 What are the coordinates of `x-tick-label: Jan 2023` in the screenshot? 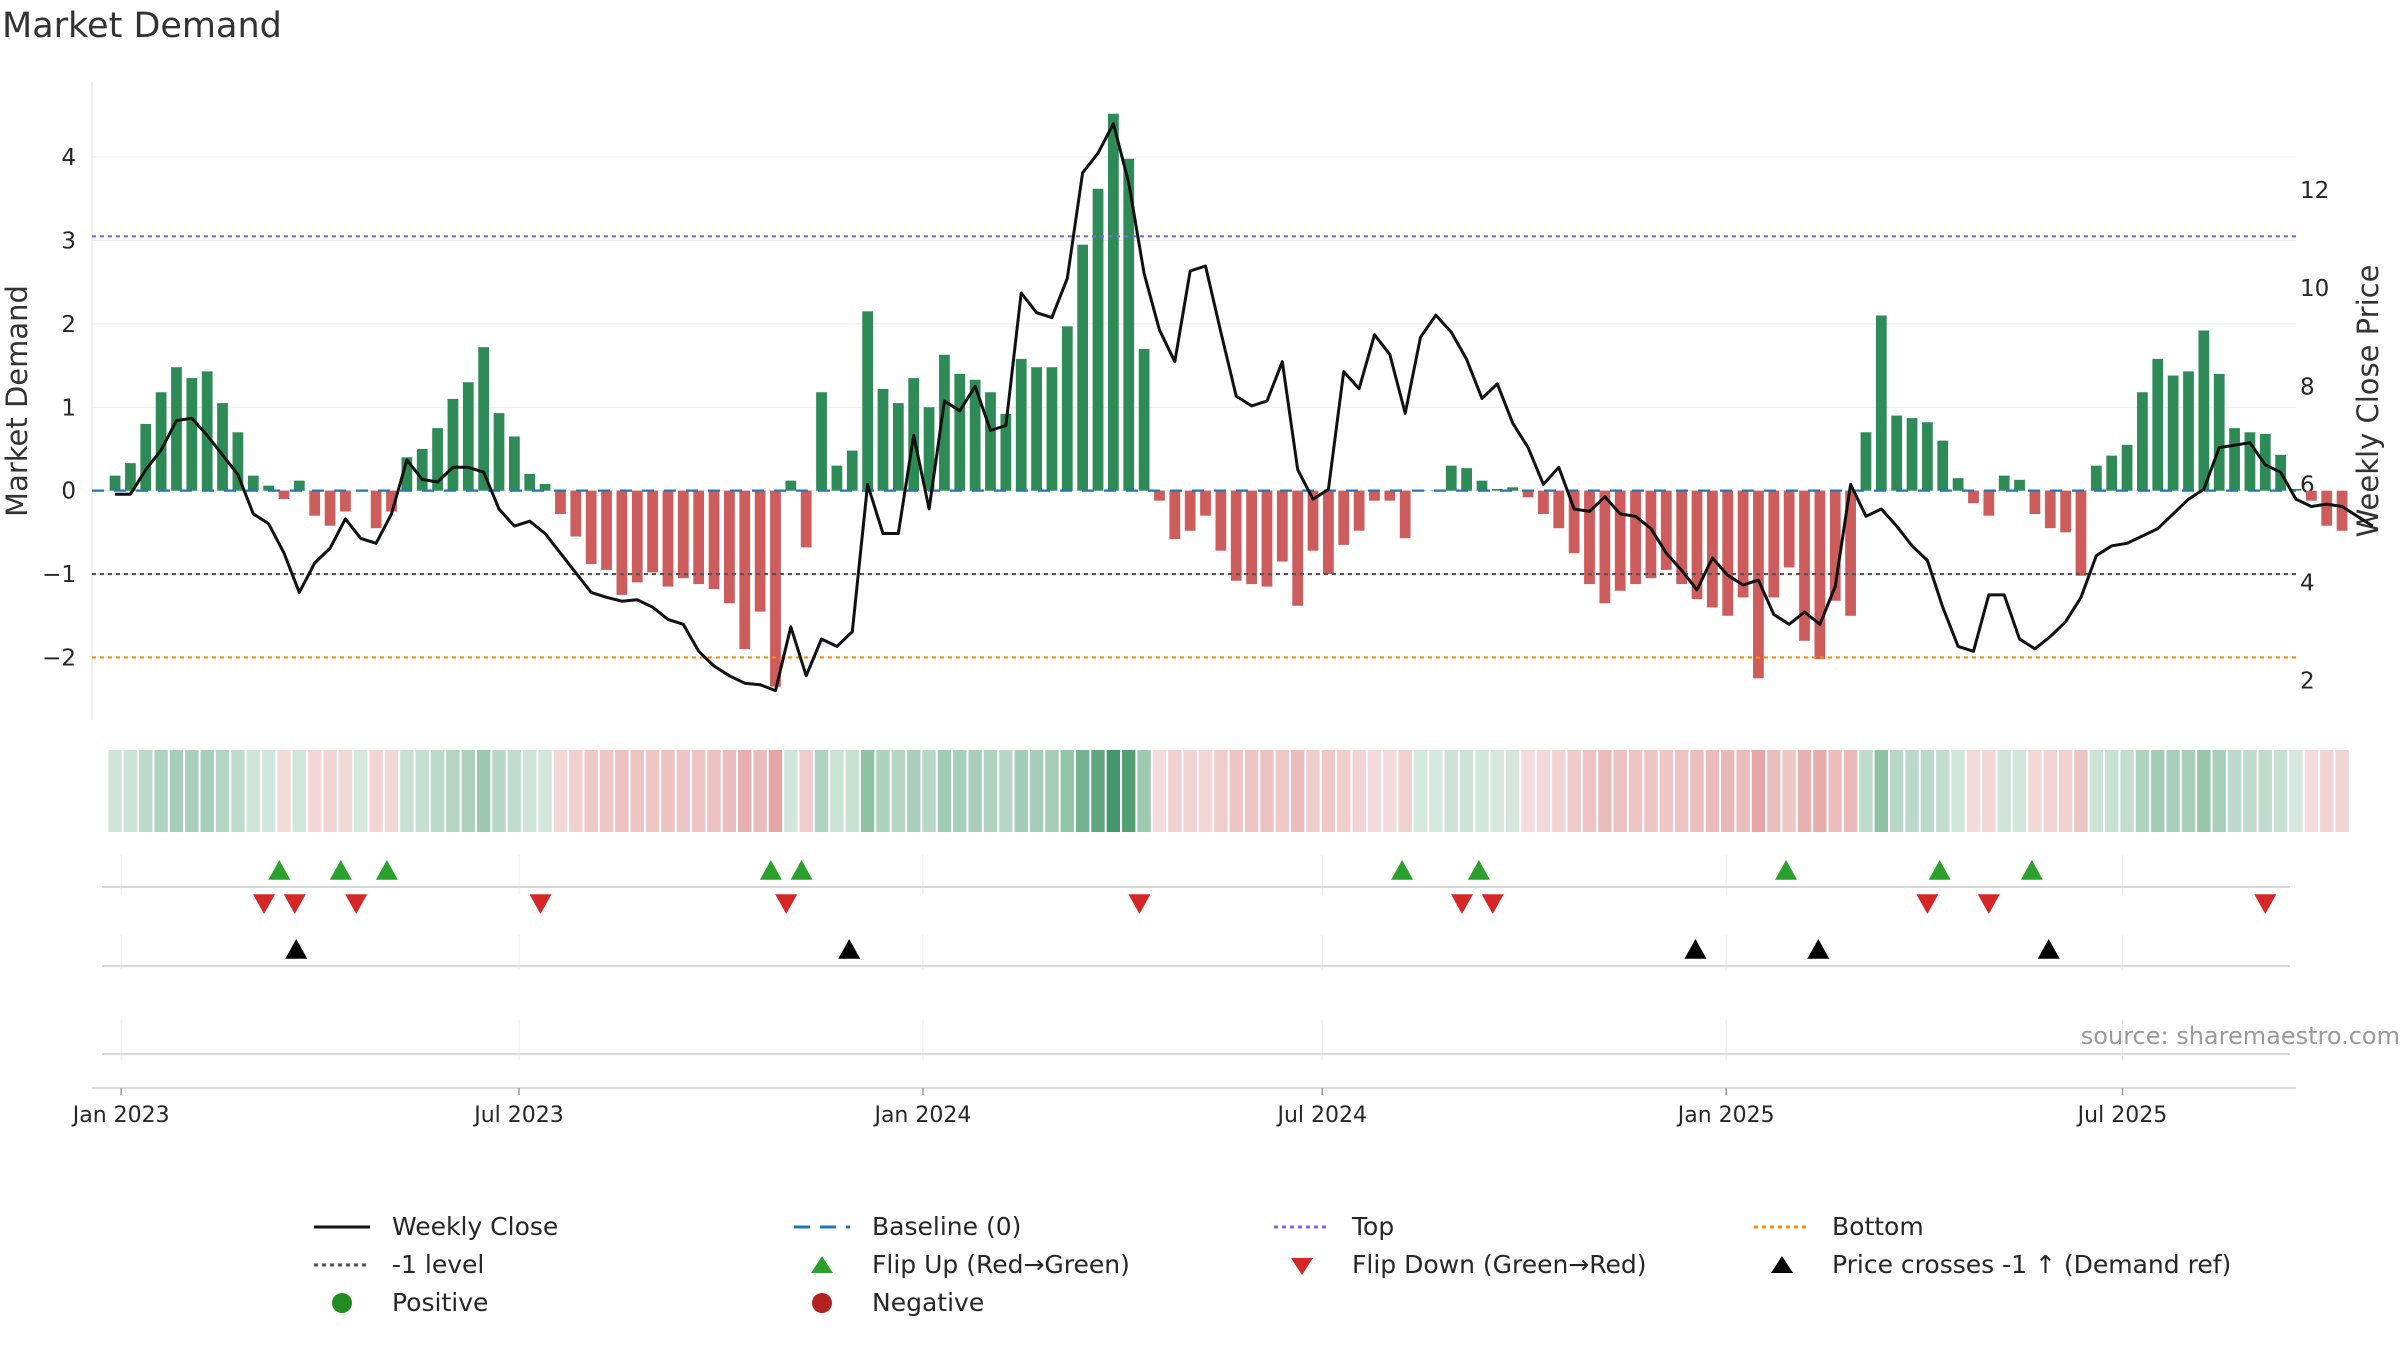 It's located at (120, 1115).